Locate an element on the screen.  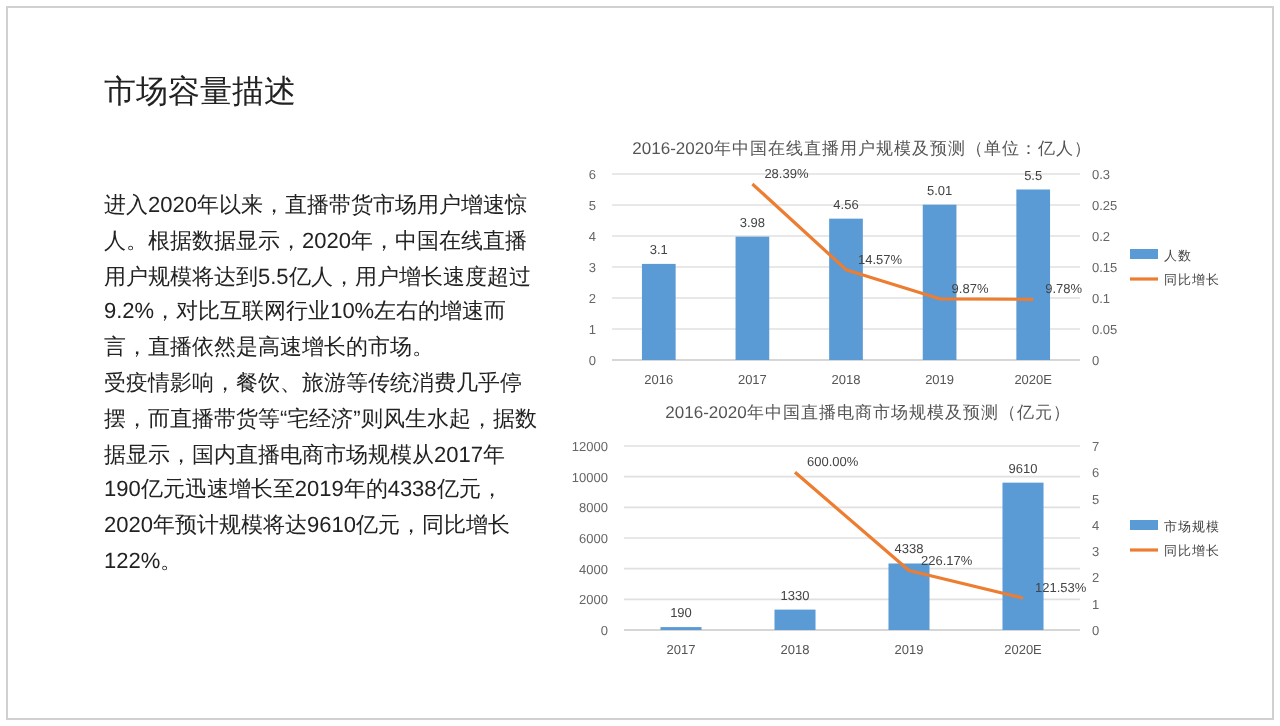
text: 进入2020年以来，直播带货市场用户增速惊人。根据数据显示，2020年，中国在线直播用户规模将达到5.5亿人，用户增长速度超过9.2%，对比互联网行业10%左右的增速而言，直播依然是高速增长的市场。 is located at coordinates (318, 278).